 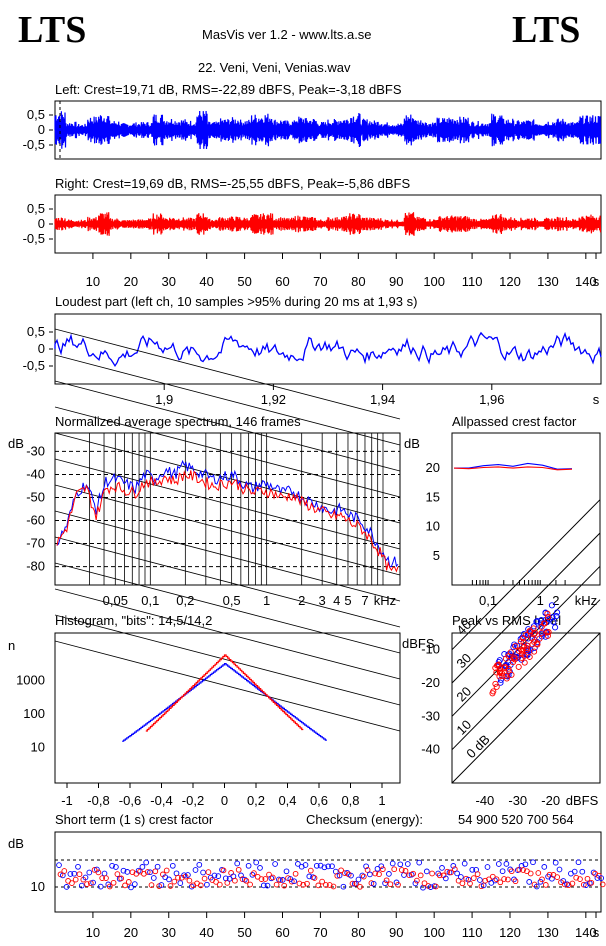 I want to click on spectrum-frame, so click(x=227, y=509).